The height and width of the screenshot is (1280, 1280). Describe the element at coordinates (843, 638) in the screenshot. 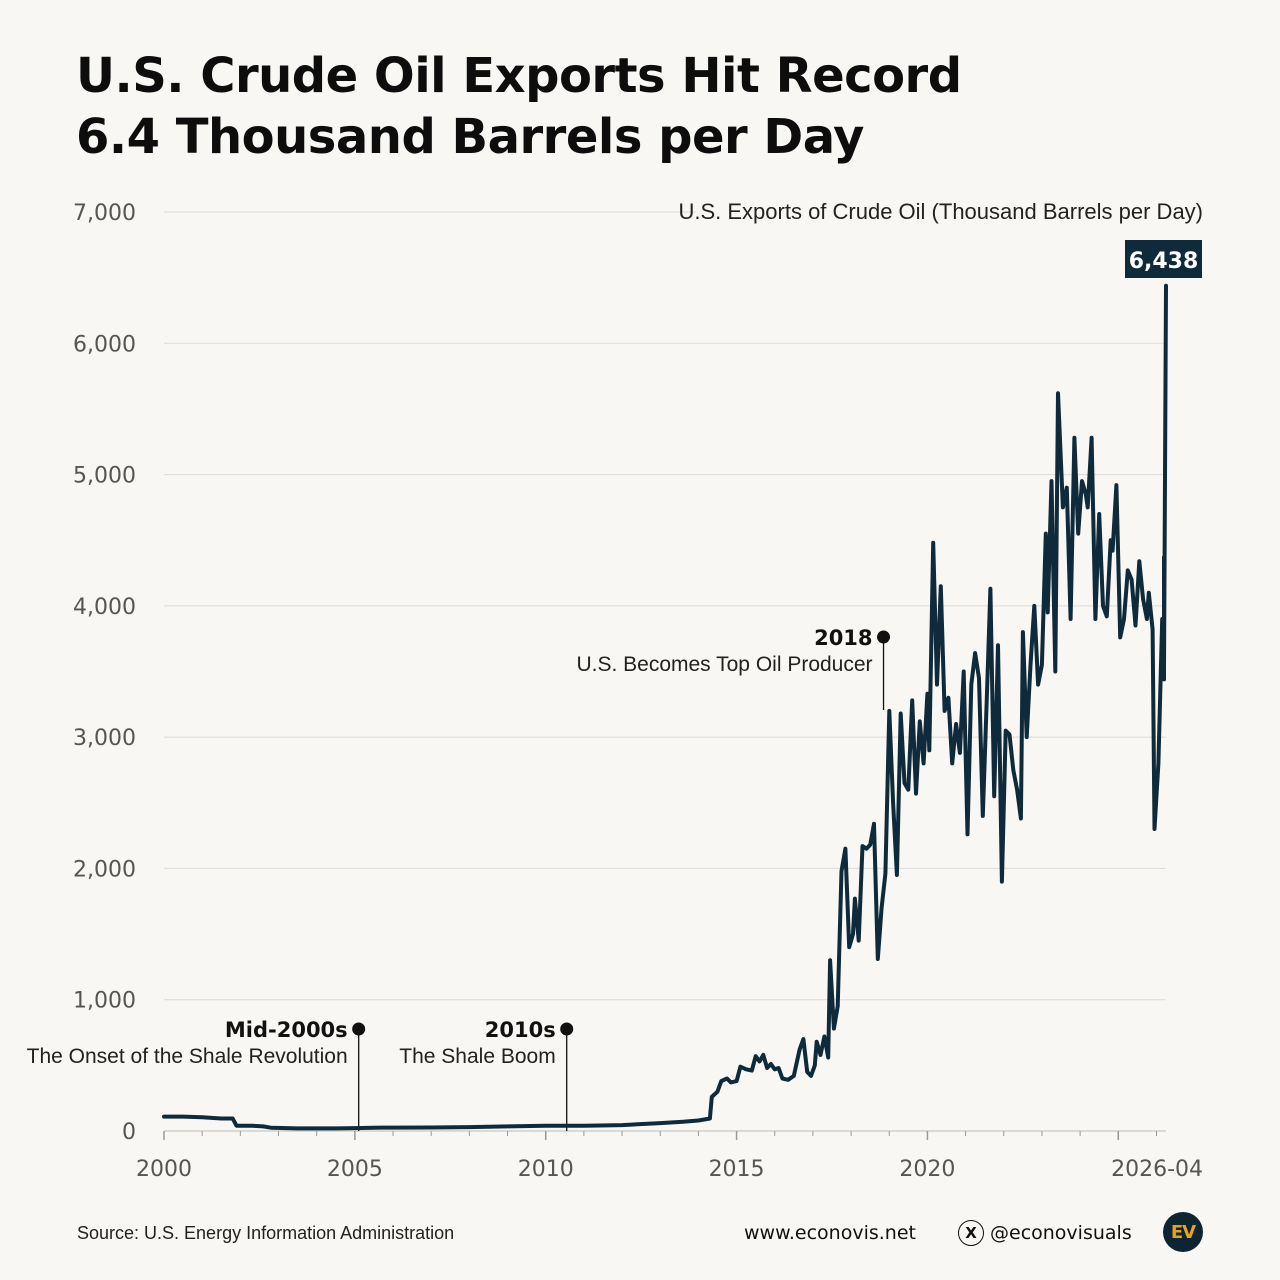

I see `annotation-heading: 2018` at that location.